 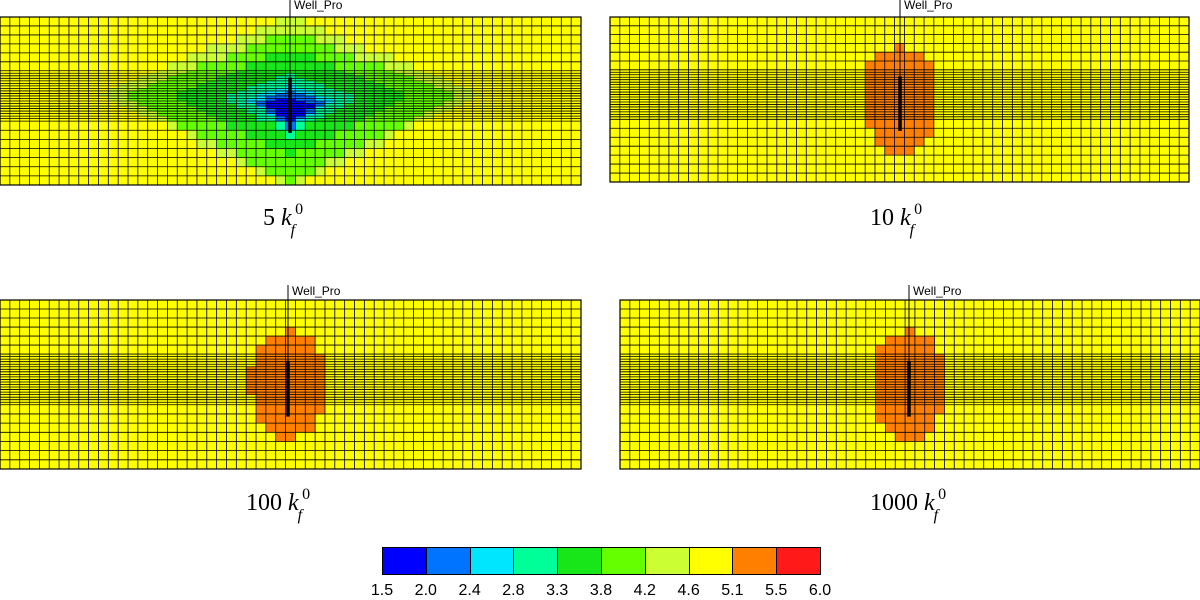 I want to click on caption-100kf: 100 kf 0, so click(x=278, y=505).